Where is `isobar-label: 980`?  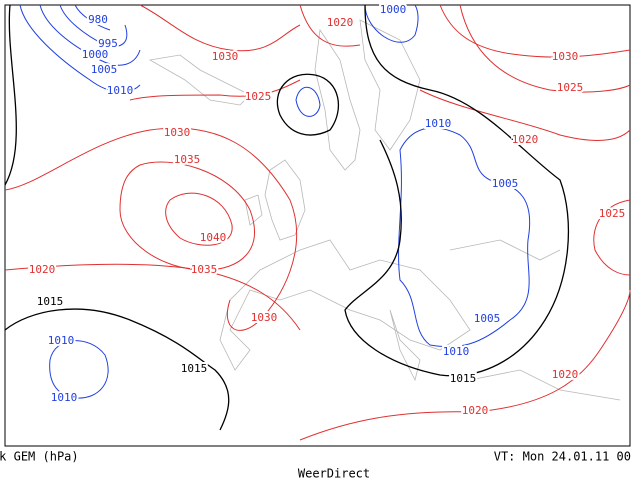
isobar-label: 980 is located at coordinates (98, 19).